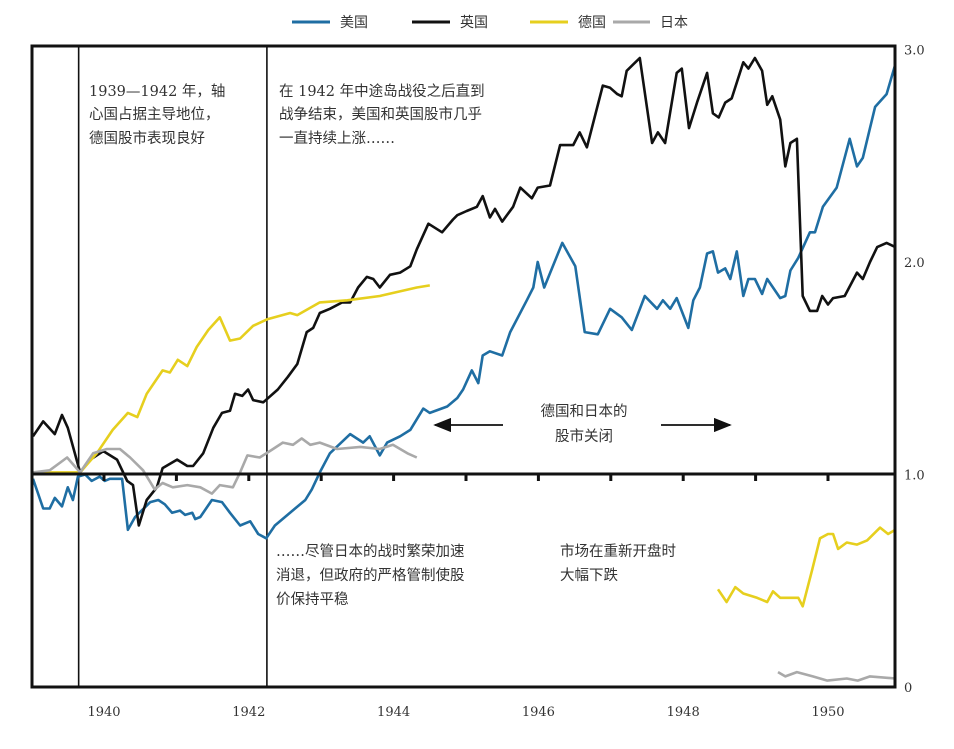 Image resolution: width=954 pixels, height=749 pixels. What do you see at coordinates (393, 712) in the screenshot?
I see `x-tick-label: 1944` at bounding box center [393, 712].